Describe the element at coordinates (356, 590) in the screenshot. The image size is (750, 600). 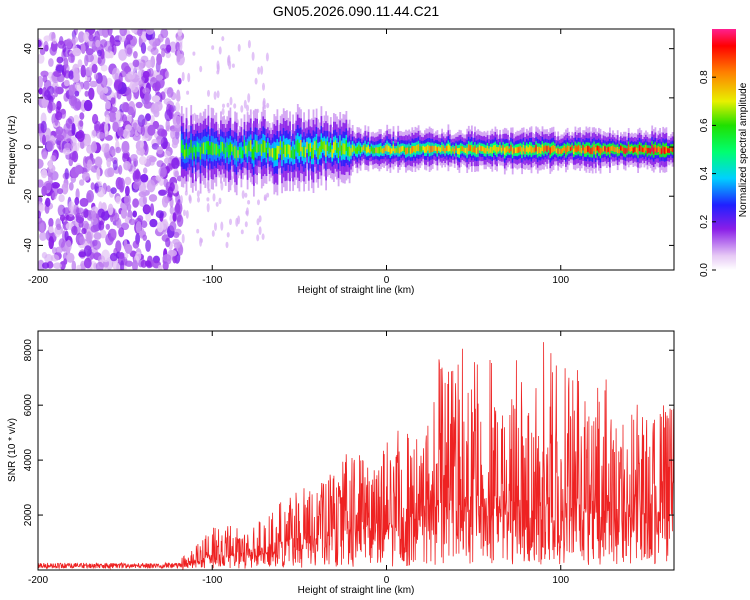
I see `snr-x-label: Height of straight line (km)` at that location.